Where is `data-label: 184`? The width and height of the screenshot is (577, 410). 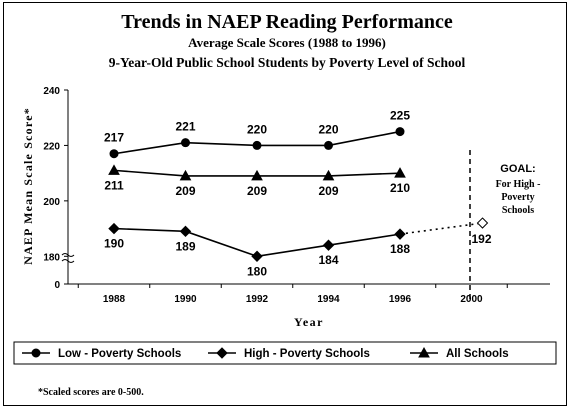 data-label: 184 is located at coordinates (328, 260).